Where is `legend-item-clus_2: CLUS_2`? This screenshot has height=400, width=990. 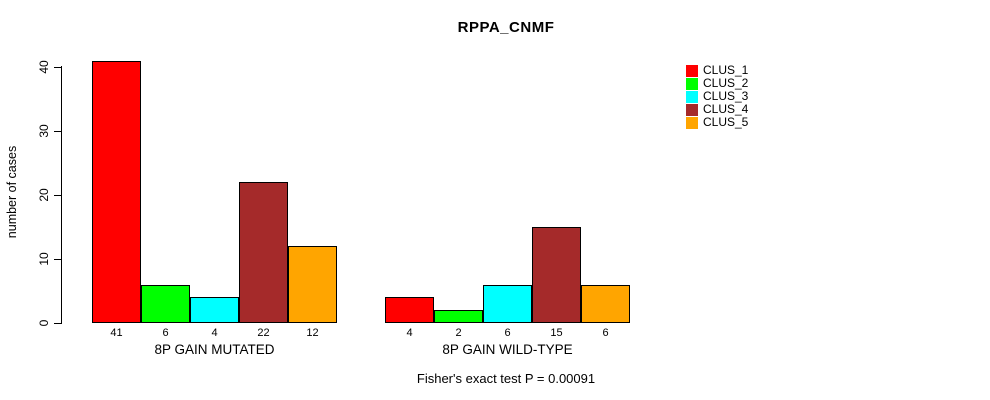
legend-item-clus_2: CLUS_2 is located at coordinates (717, 83).